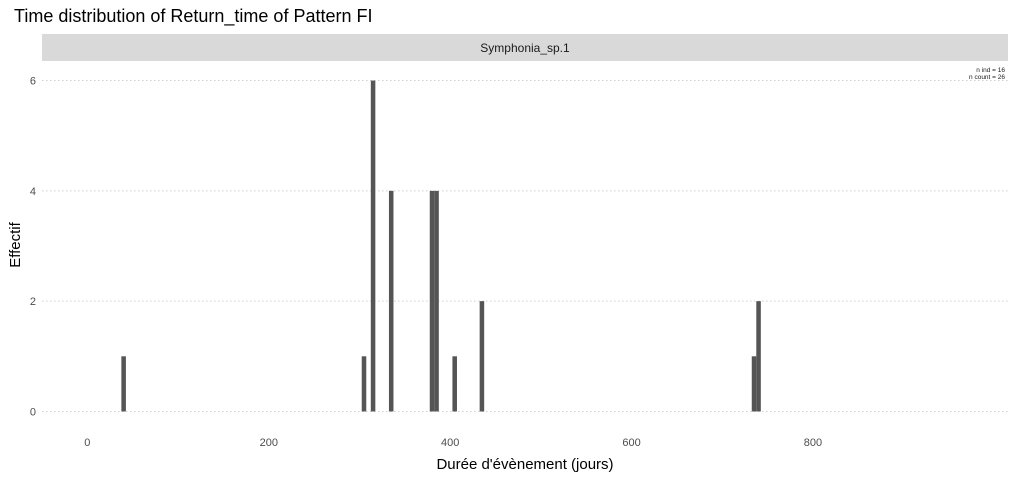  I want to click on y-tick-label-0: 0, so click(33, 412).